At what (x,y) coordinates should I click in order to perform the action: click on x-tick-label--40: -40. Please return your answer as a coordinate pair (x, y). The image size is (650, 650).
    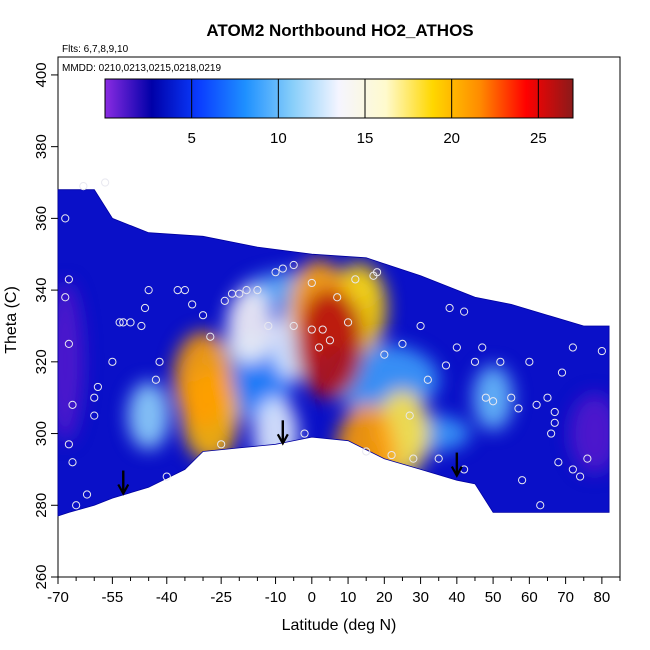
    Looking at the image, I should click on (167, 597).